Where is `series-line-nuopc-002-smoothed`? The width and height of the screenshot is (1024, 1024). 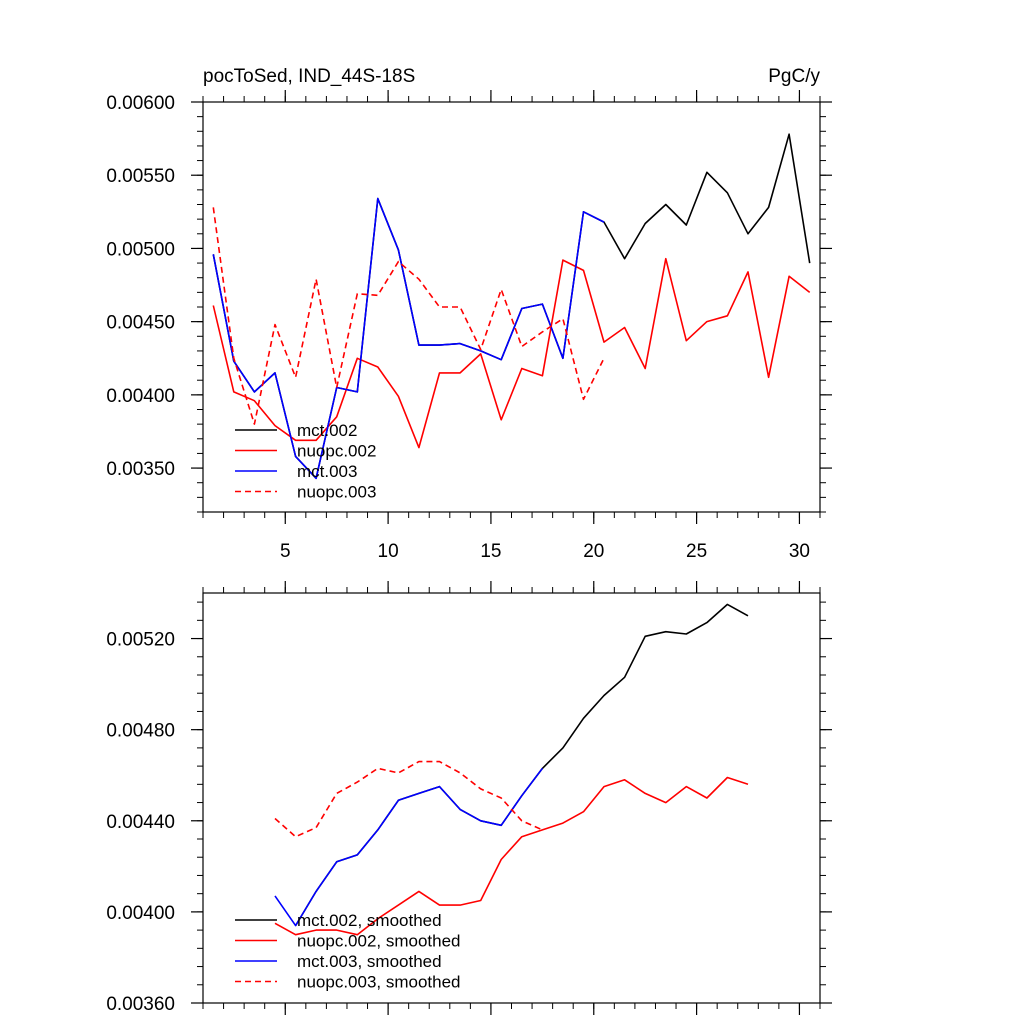
series-line-nuopc-002-smoothed is located at coordinates (511, 856).